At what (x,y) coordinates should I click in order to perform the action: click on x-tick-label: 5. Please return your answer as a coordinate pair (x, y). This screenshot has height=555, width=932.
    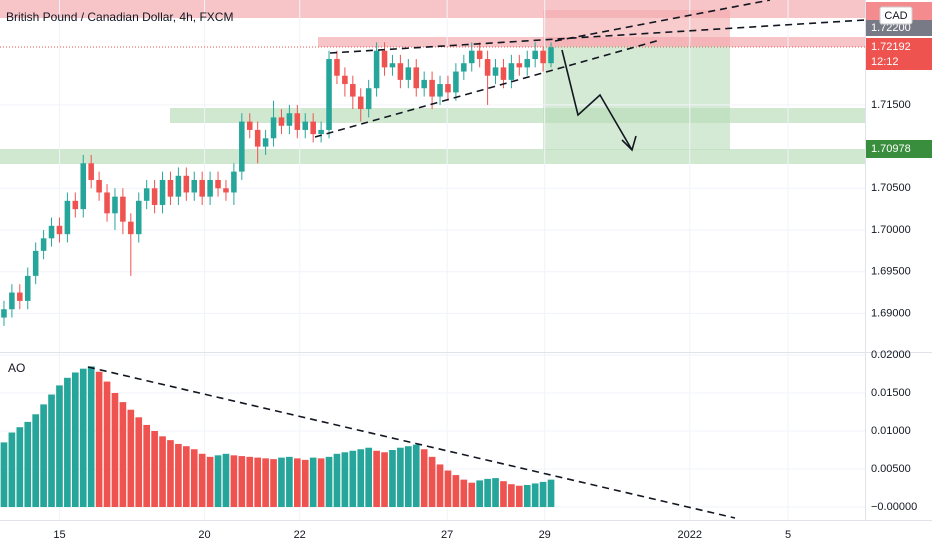
    Looking at the image, I should click on (788, 535).